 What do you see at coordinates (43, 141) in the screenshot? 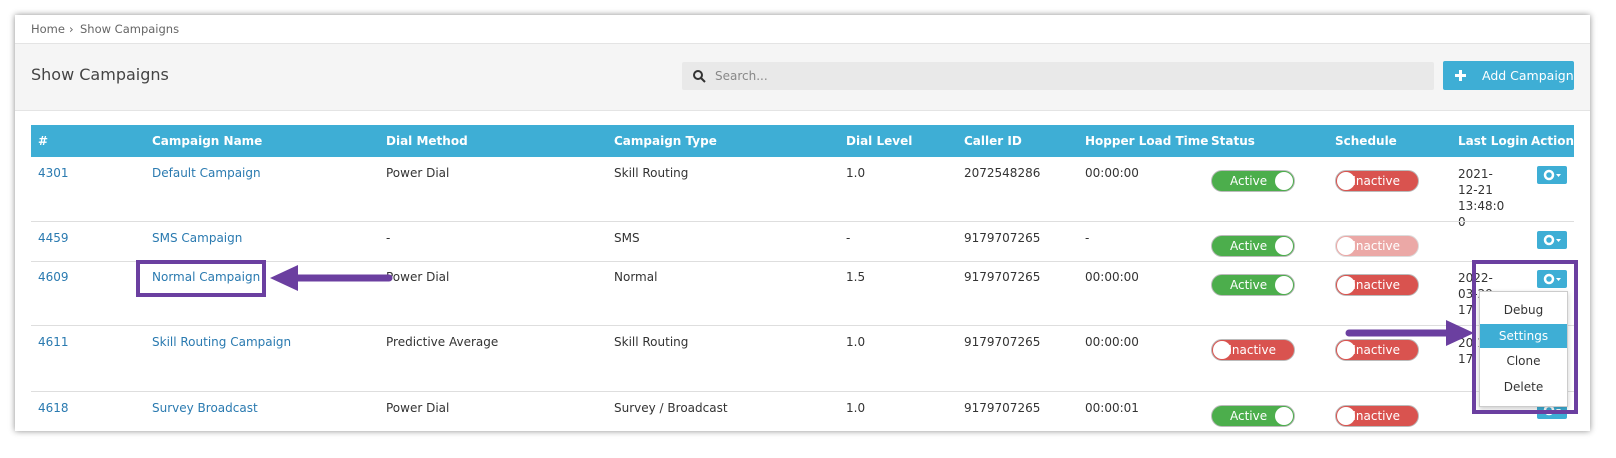
I see `column-header: #` at bounding box center [43, 141].